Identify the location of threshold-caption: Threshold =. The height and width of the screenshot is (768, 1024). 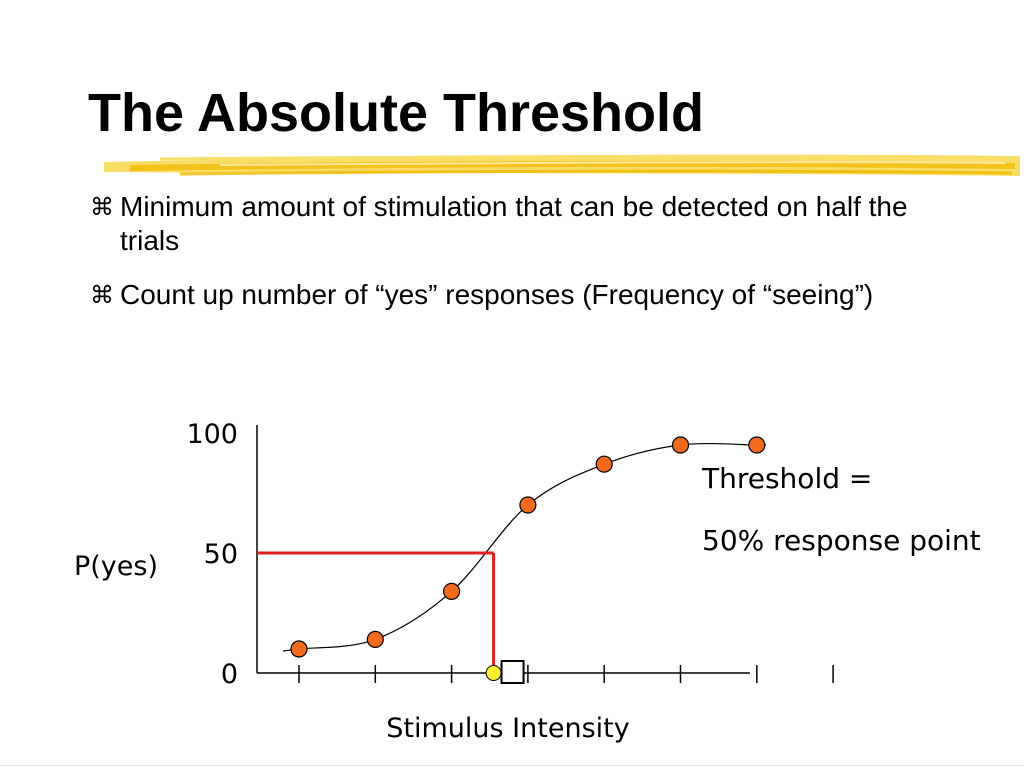
(787, 478).